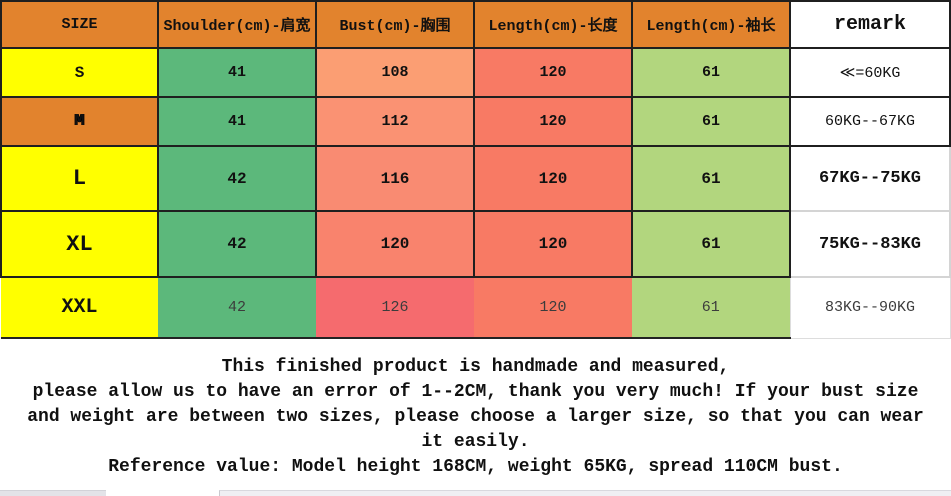 This screenshot has width=951, height=496. What do you see at coordinates (79, 121) in the screenshot?
I see `size-cell: M` at bounding box center [79, 121].